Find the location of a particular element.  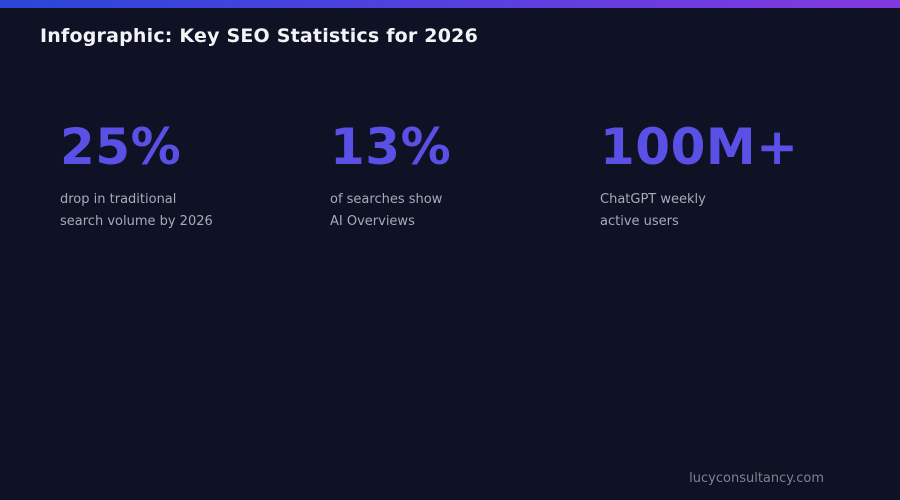

stat-value: 13% is located at coordinates (391, 147).